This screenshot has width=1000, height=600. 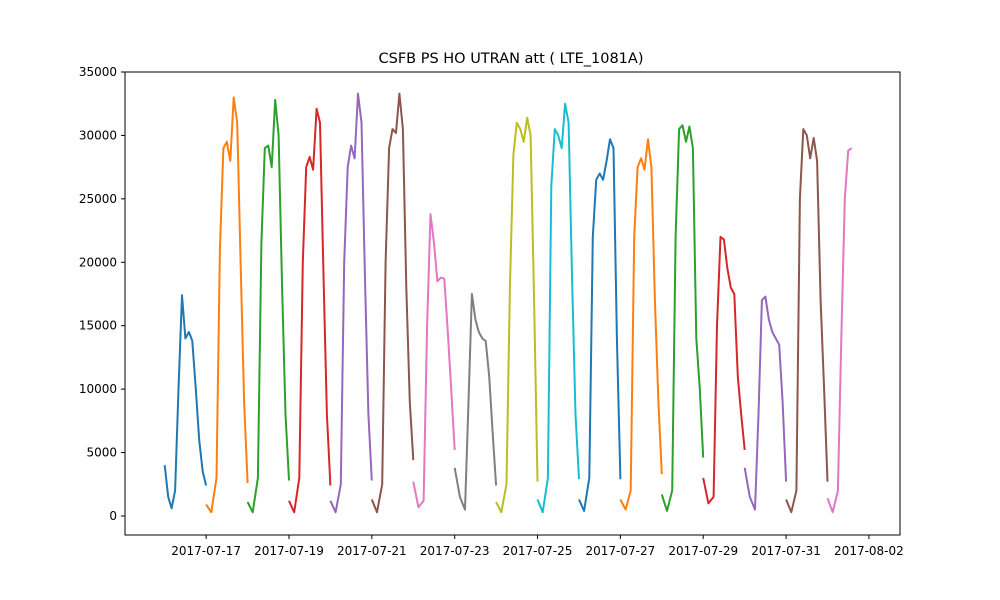 I want to click on y-tick-label: 0, so click(x=113, y=516).